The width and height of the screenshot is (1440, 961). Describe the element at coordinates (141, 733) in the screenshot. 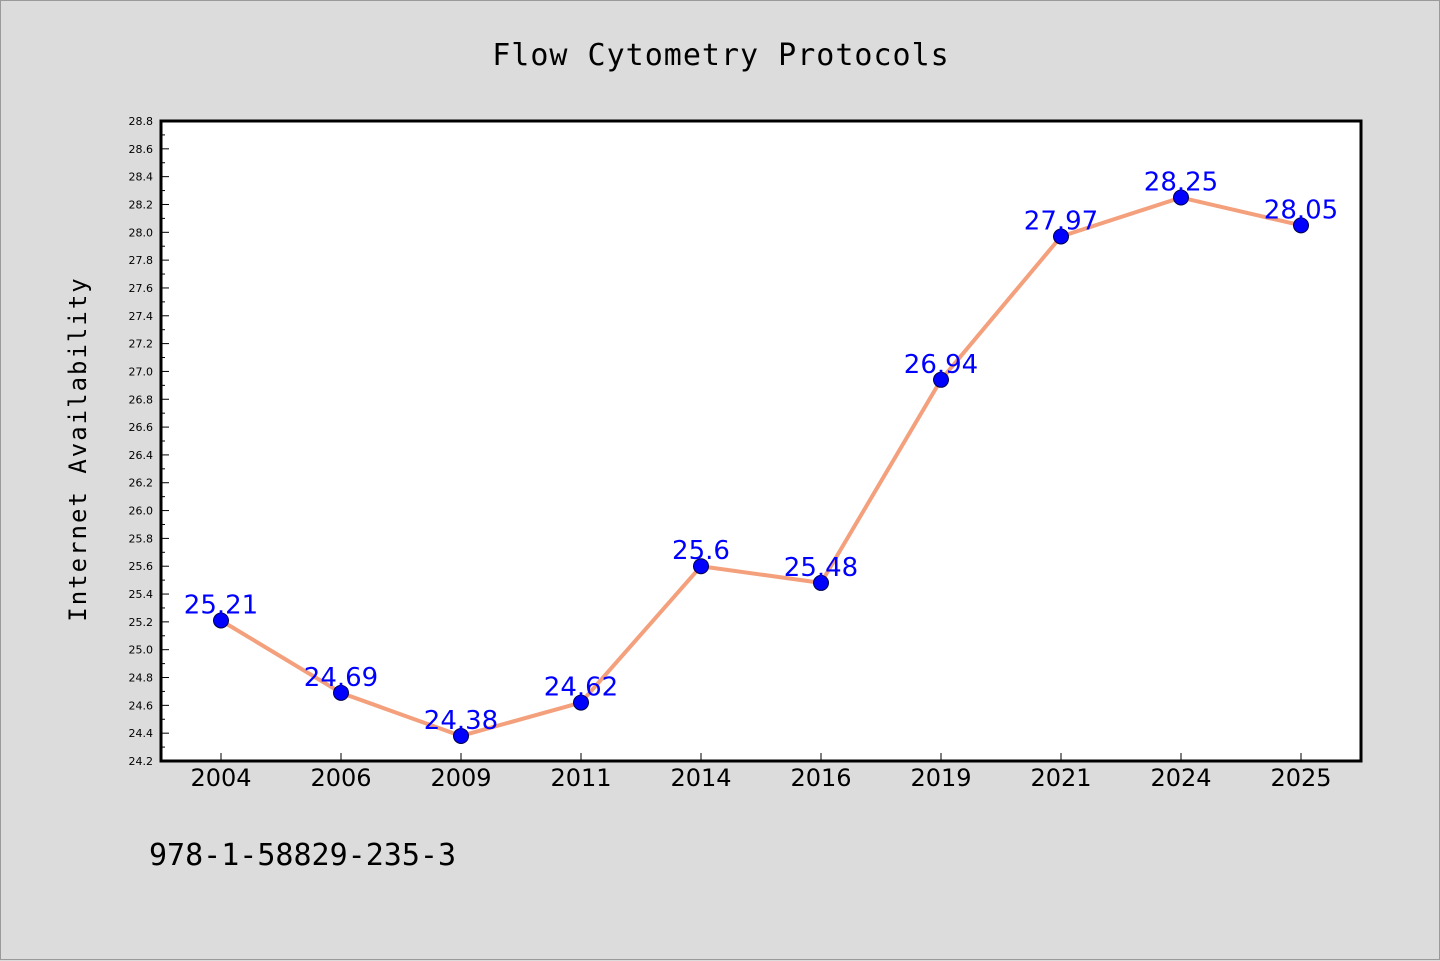

I see `y-tick-label: 24.4` at that location.